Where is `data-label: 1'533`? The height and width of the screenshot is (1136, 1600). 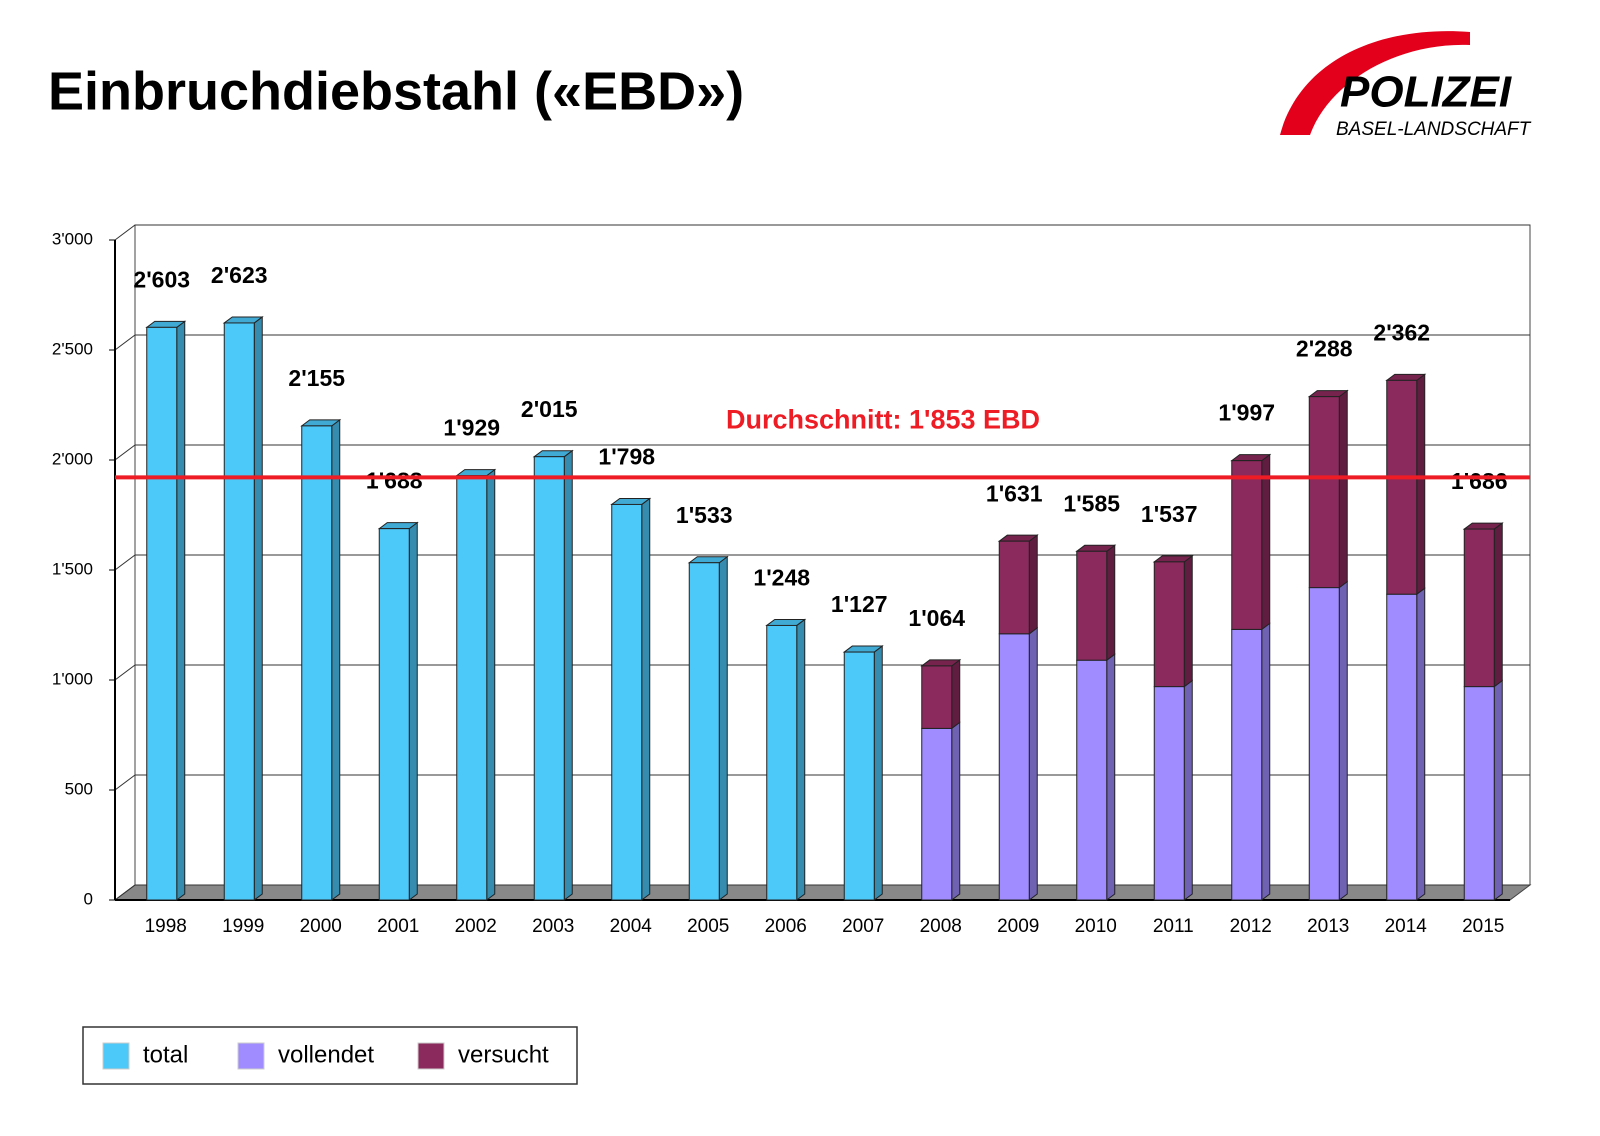
data-label: 1'533 is located at coordinates (704, 515).